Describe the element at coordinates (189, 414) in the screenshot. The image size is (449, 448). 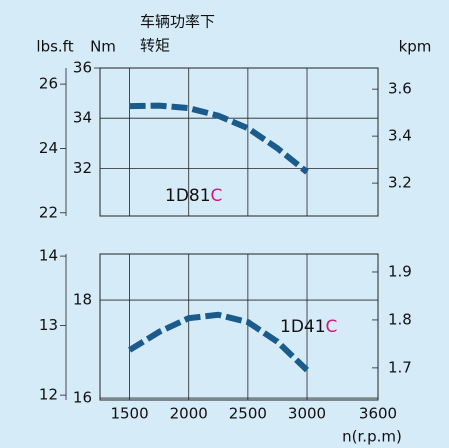
I see `x-tick-label: 2000` at that location.